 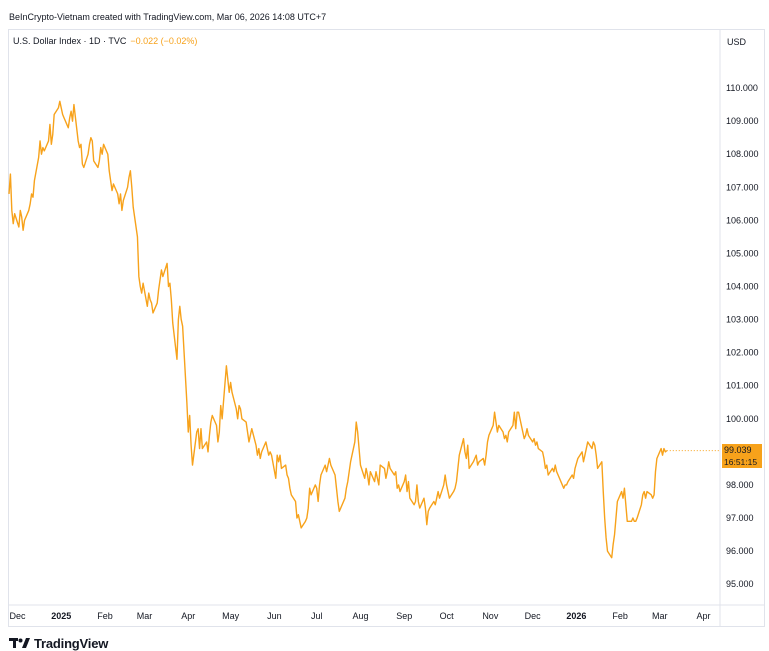 I want to click on tradingview-logo: TradingView, so click(x=59, y=643).